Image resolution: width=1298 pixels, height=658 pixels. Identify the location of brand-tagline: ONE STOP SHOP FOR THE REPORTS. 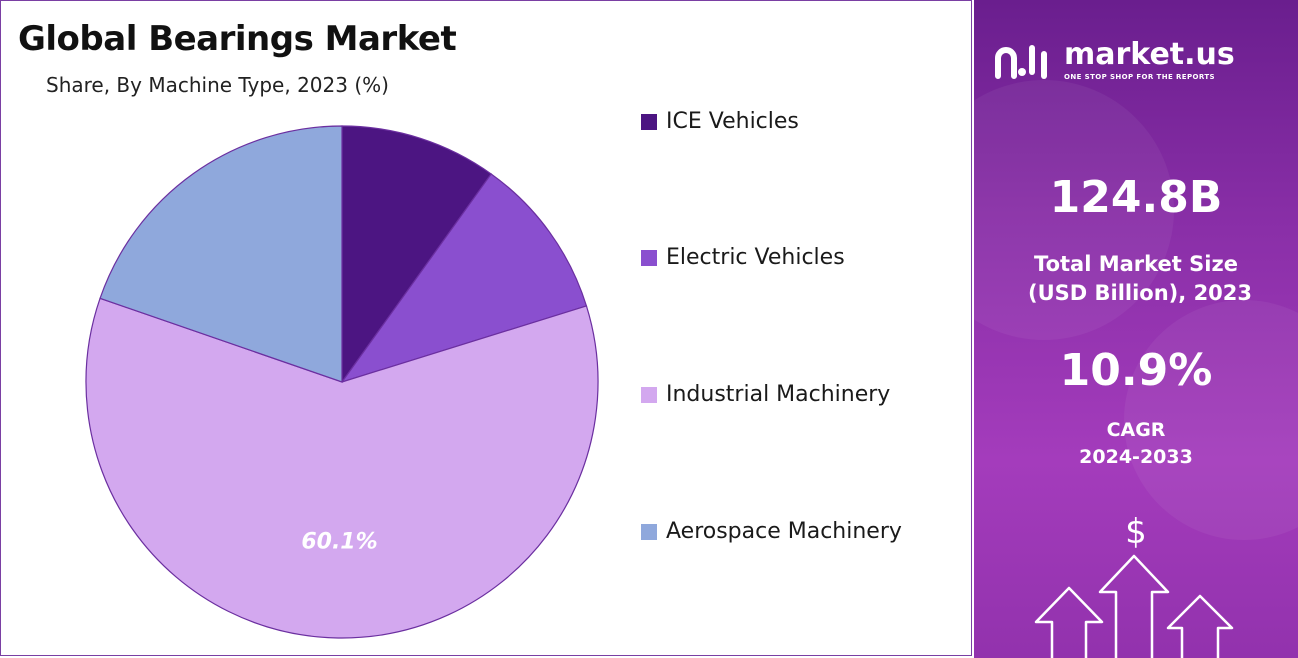
(1139, 77).